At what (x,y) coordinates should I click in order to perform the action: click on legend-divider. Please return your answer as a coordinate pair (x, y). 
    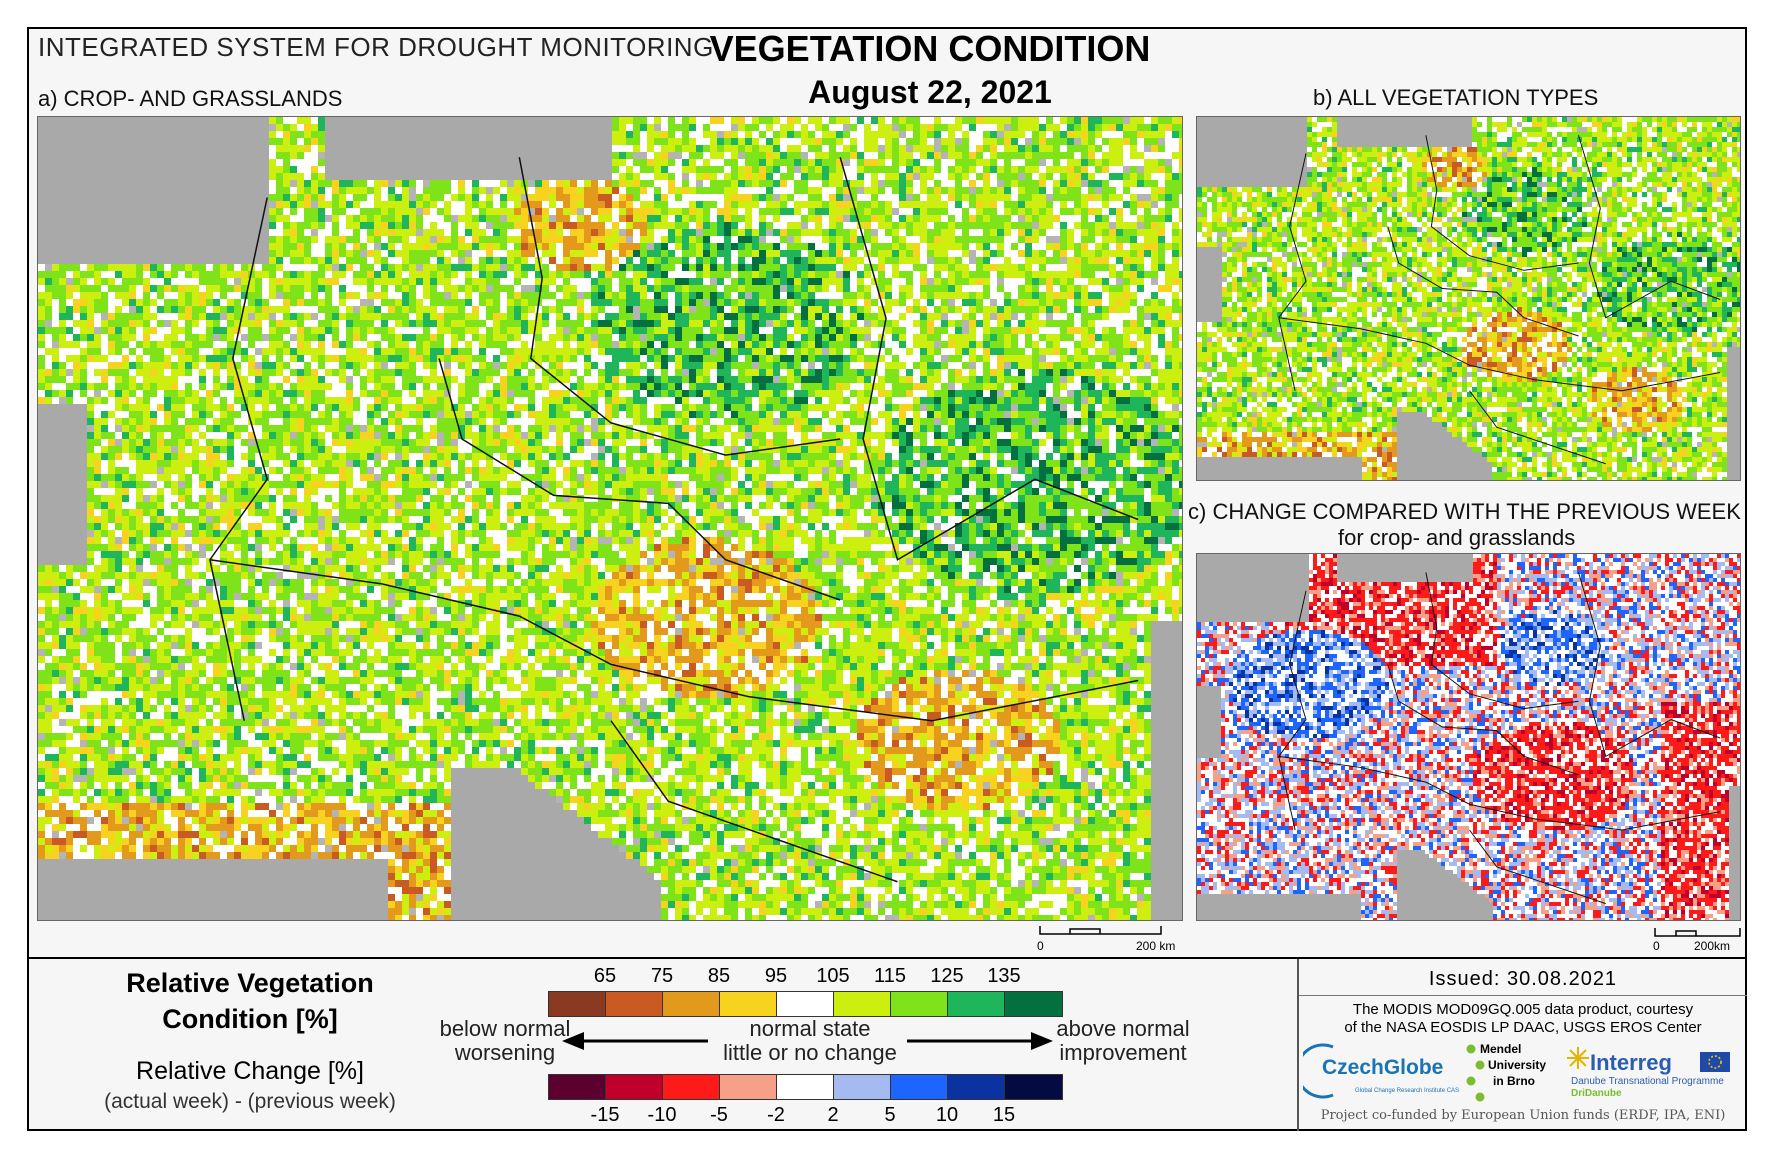
    Looking at the image, I should click on (1298, 1045).